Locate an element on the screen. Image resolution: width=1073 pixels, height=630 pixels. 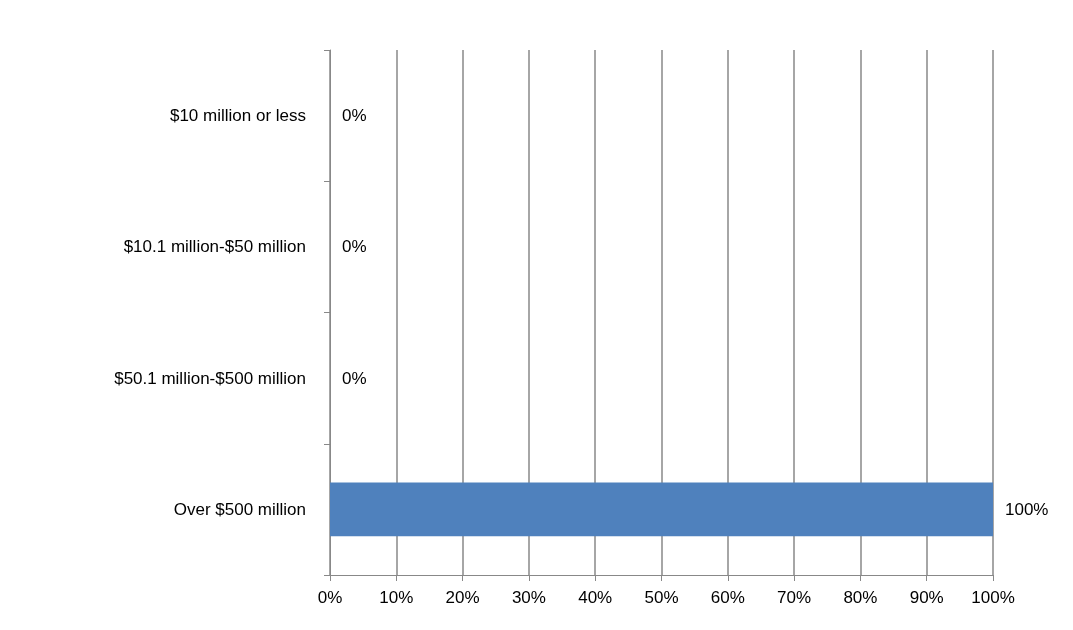
y-tick-label: $10.1 million-$50 million is located at coordinates (214, 247).